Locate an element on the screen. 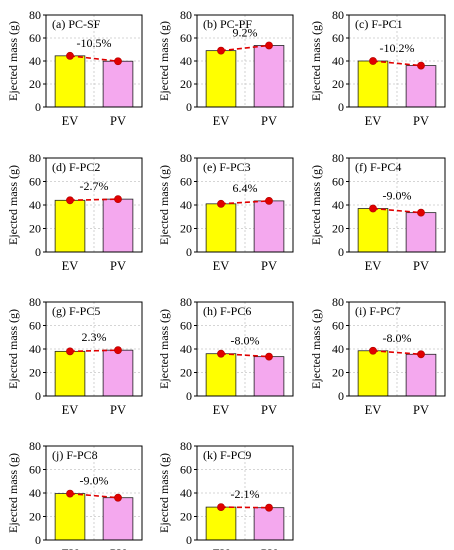 The height and width of the screenshot is (550, 454). panel-label: (e) F-PC3 is located at coordinates (227, 167).